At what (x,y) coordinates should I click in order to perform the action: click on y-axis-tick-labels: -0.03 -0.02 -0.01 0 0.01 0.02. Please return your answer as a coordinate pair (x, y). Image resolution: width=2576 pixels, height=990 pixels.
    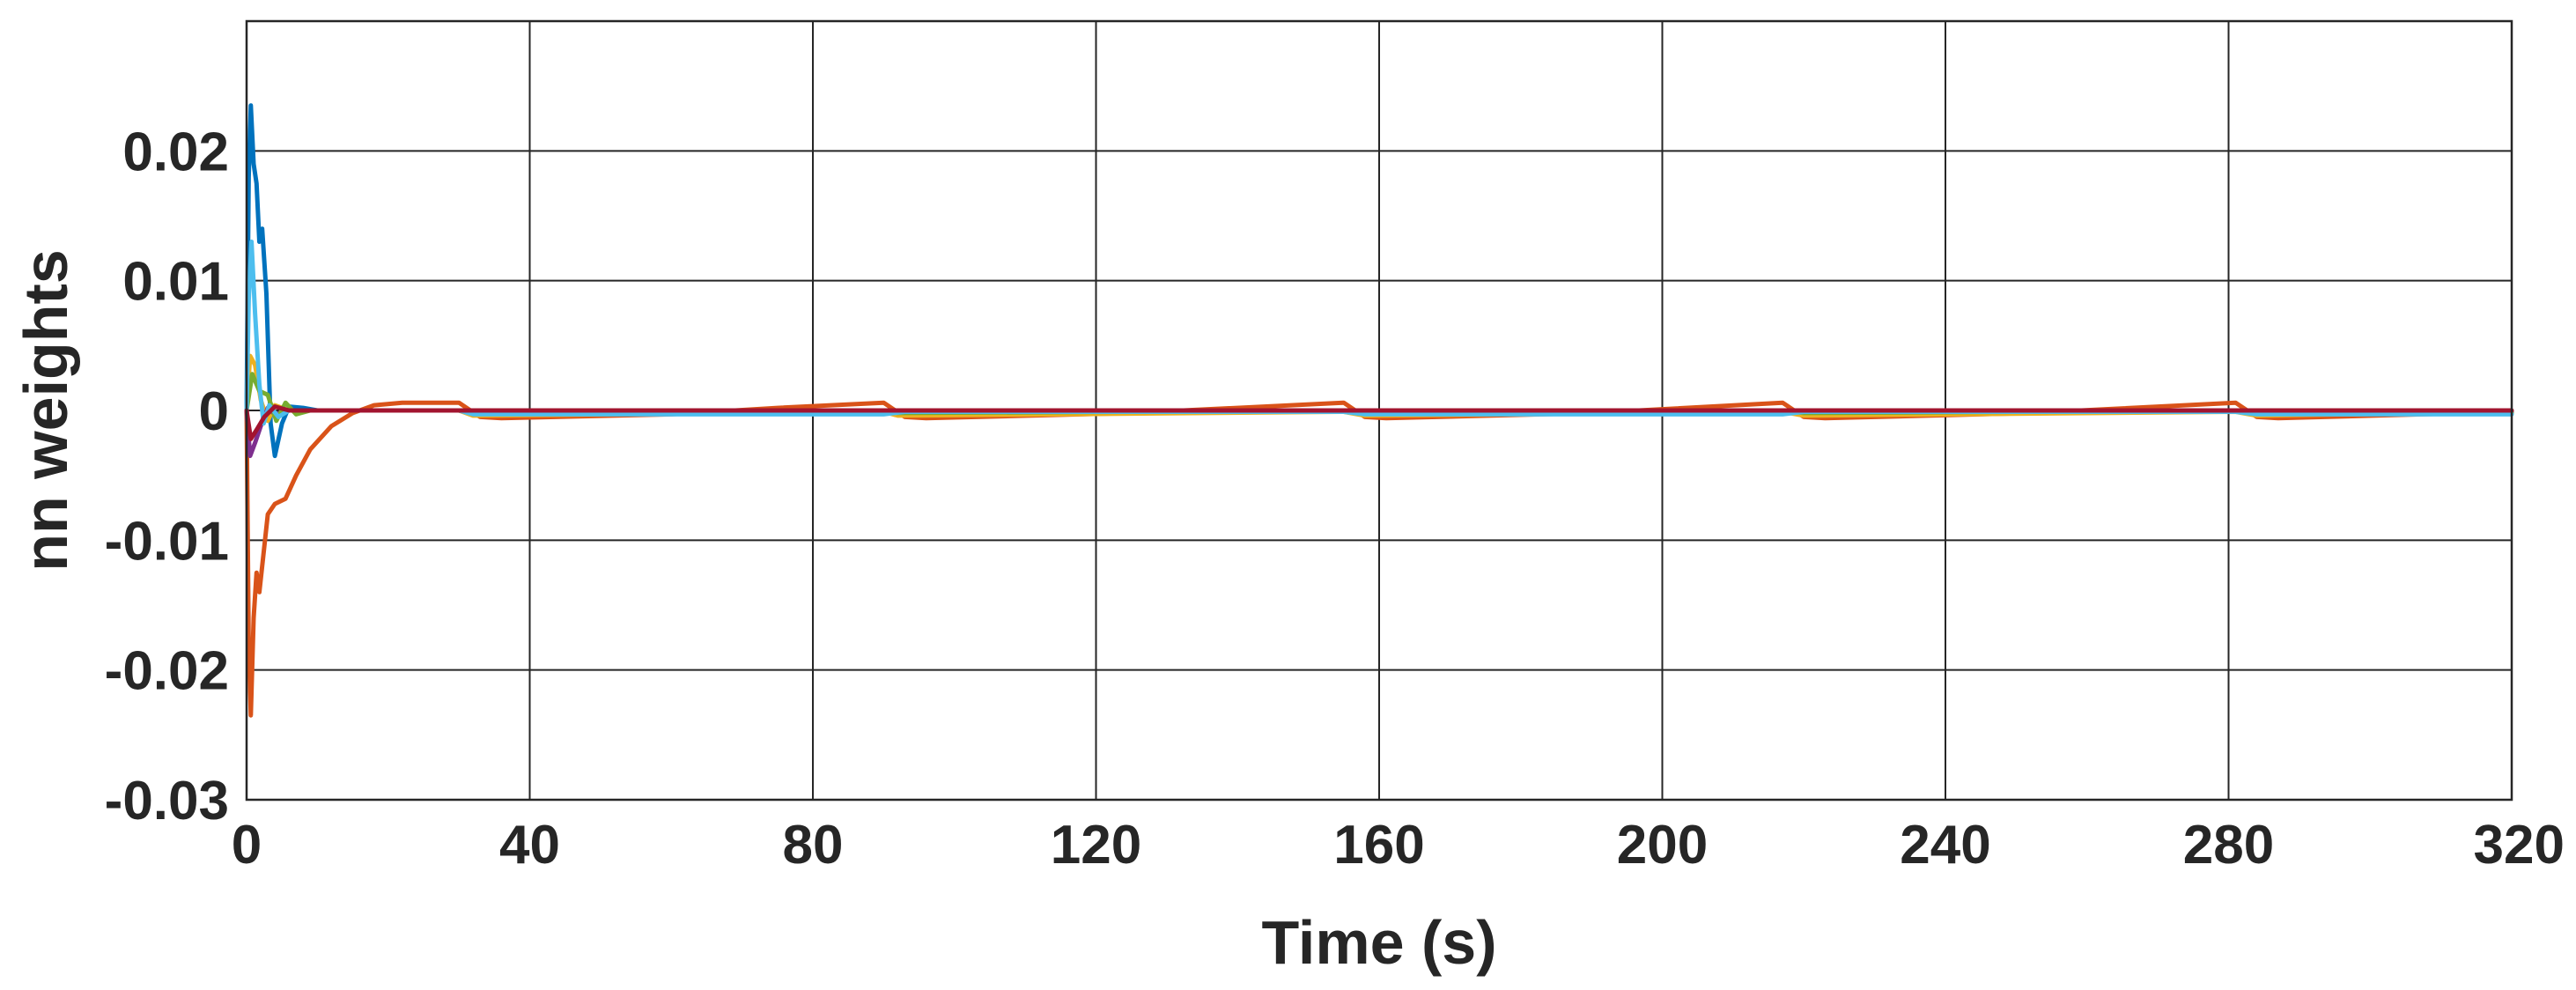
    Looking at the image, I should click on (167, 476).